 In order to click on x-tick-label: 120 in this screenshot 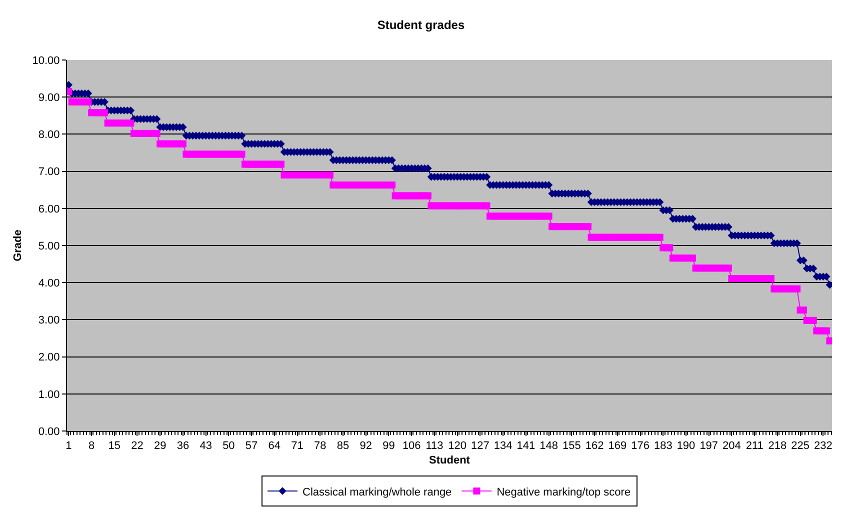, I will do `click(457, 446)`.